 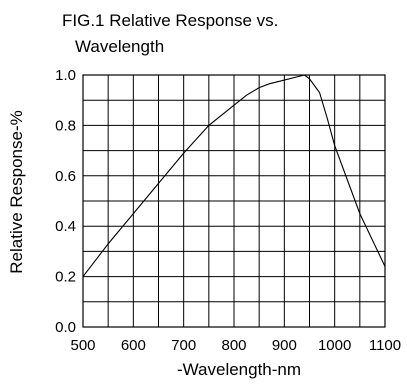 What do you see at coordinates (284, 345) in the screenshot?
I see `x-tick-label: 900` at bounding box center [284, 345].